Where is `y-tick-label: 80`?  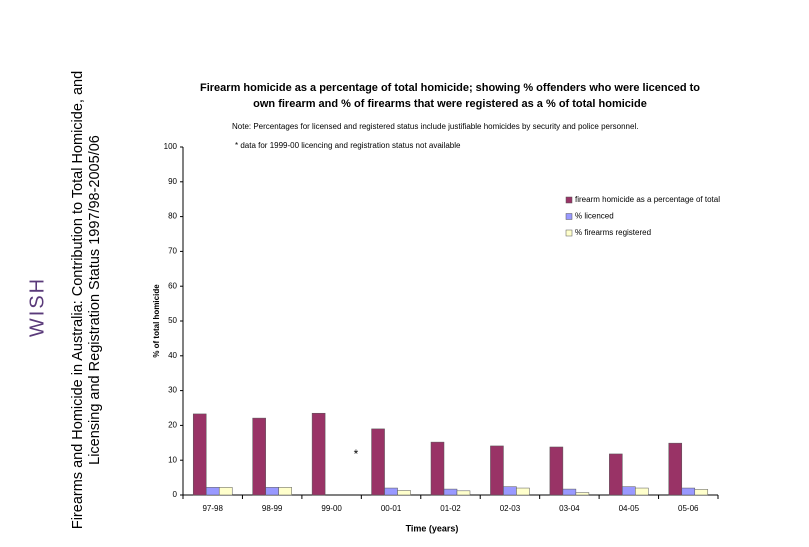 y-tick-label: 80 is located at coordinates (172, 216).